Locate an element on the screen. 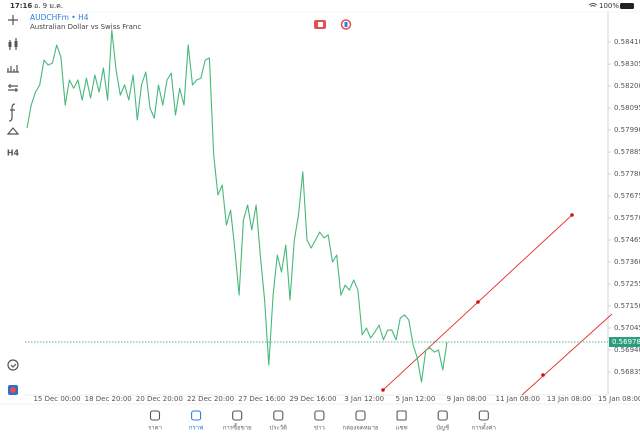 The height and width of the screenshot is (447, 640). y-tick-label: 0.57045 is located at coordinates (627, 328).